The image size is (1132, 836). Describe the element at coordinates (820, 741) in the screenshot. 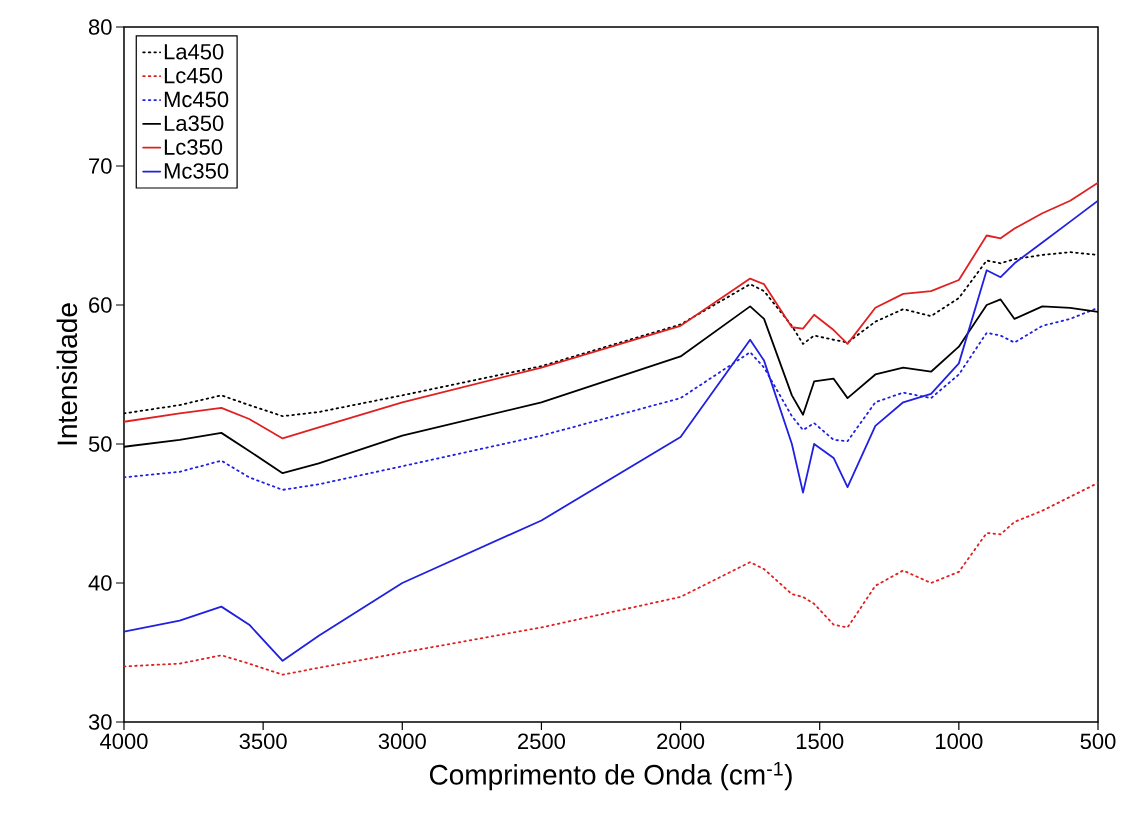

I see `x-tick-label: 1500` at that location.